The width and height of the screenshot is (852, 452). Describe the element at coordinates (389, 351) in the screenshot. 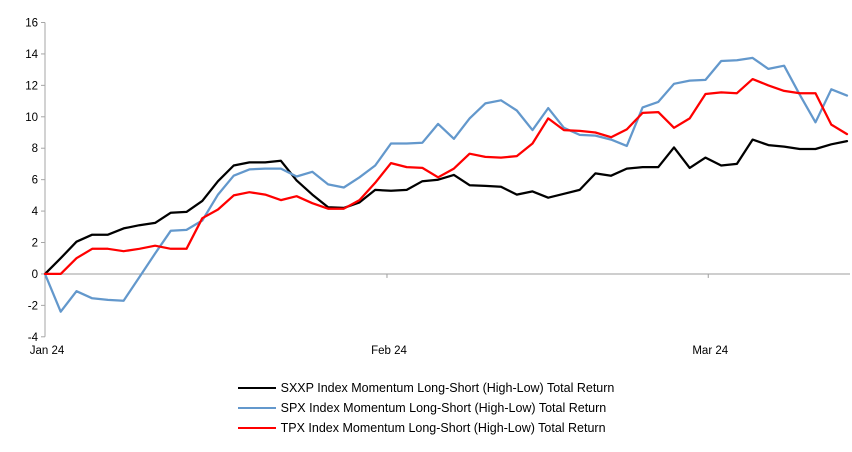

I see `x-tick-label: Feb 24` at that location.